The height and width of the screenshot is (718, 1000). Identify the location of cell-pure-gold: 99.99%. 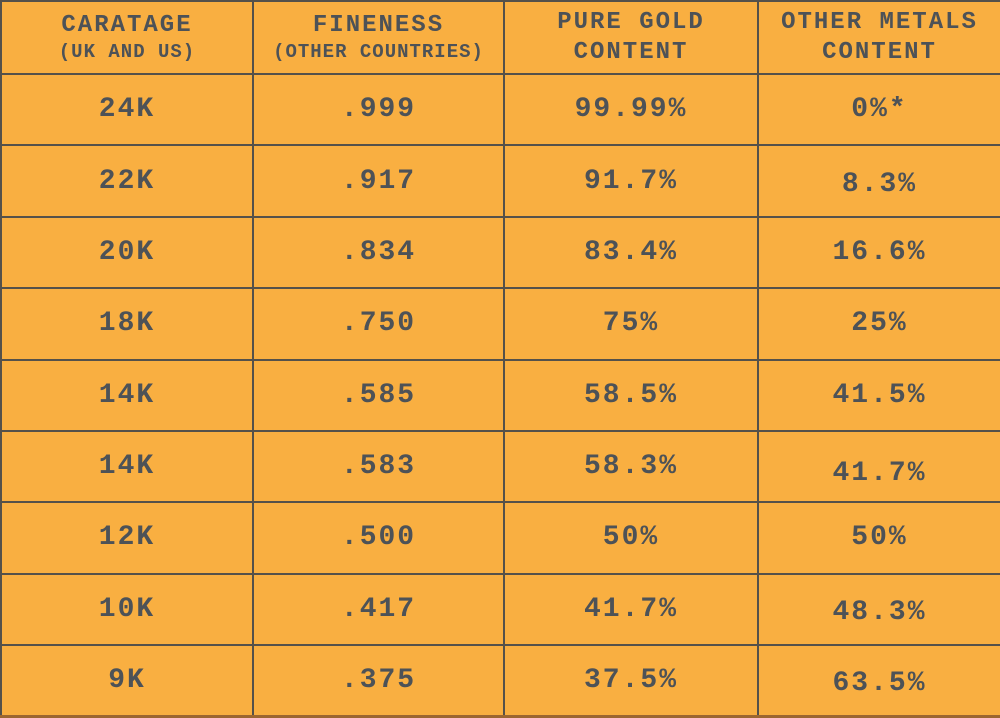
(631, 109).